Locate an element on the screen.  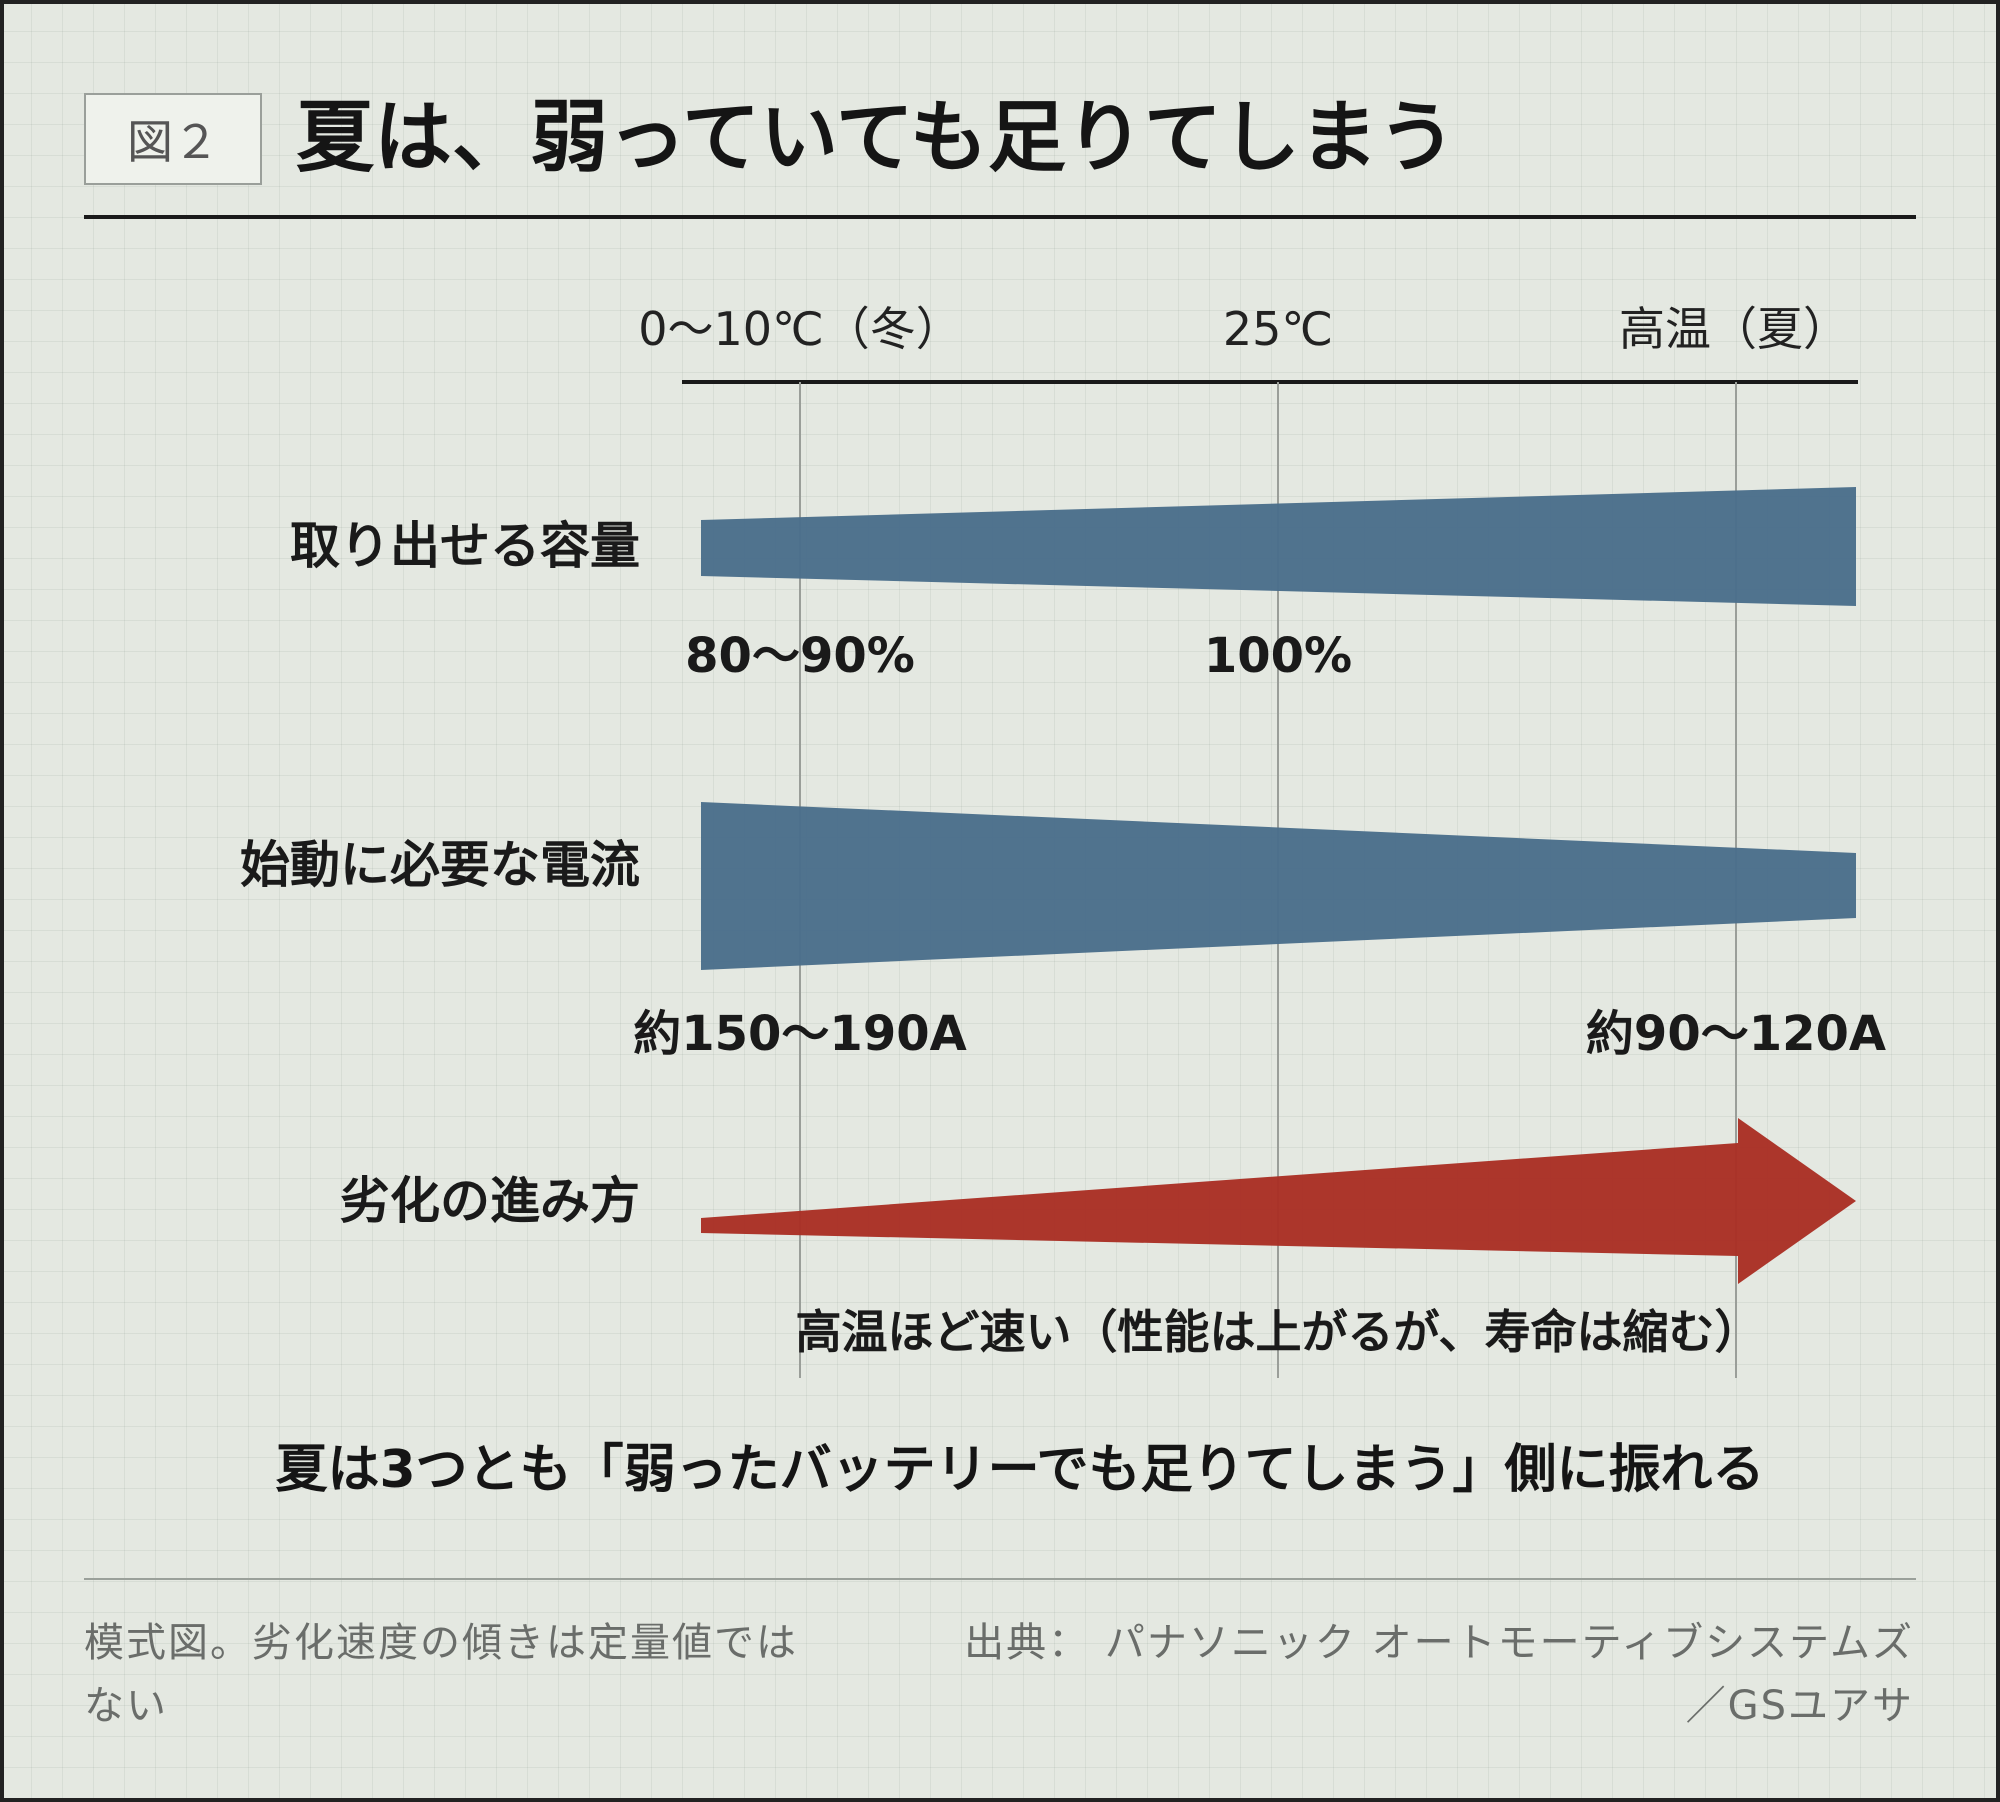
axis-label-summer: 高温（夏） is located at coordinates (1734, 329).